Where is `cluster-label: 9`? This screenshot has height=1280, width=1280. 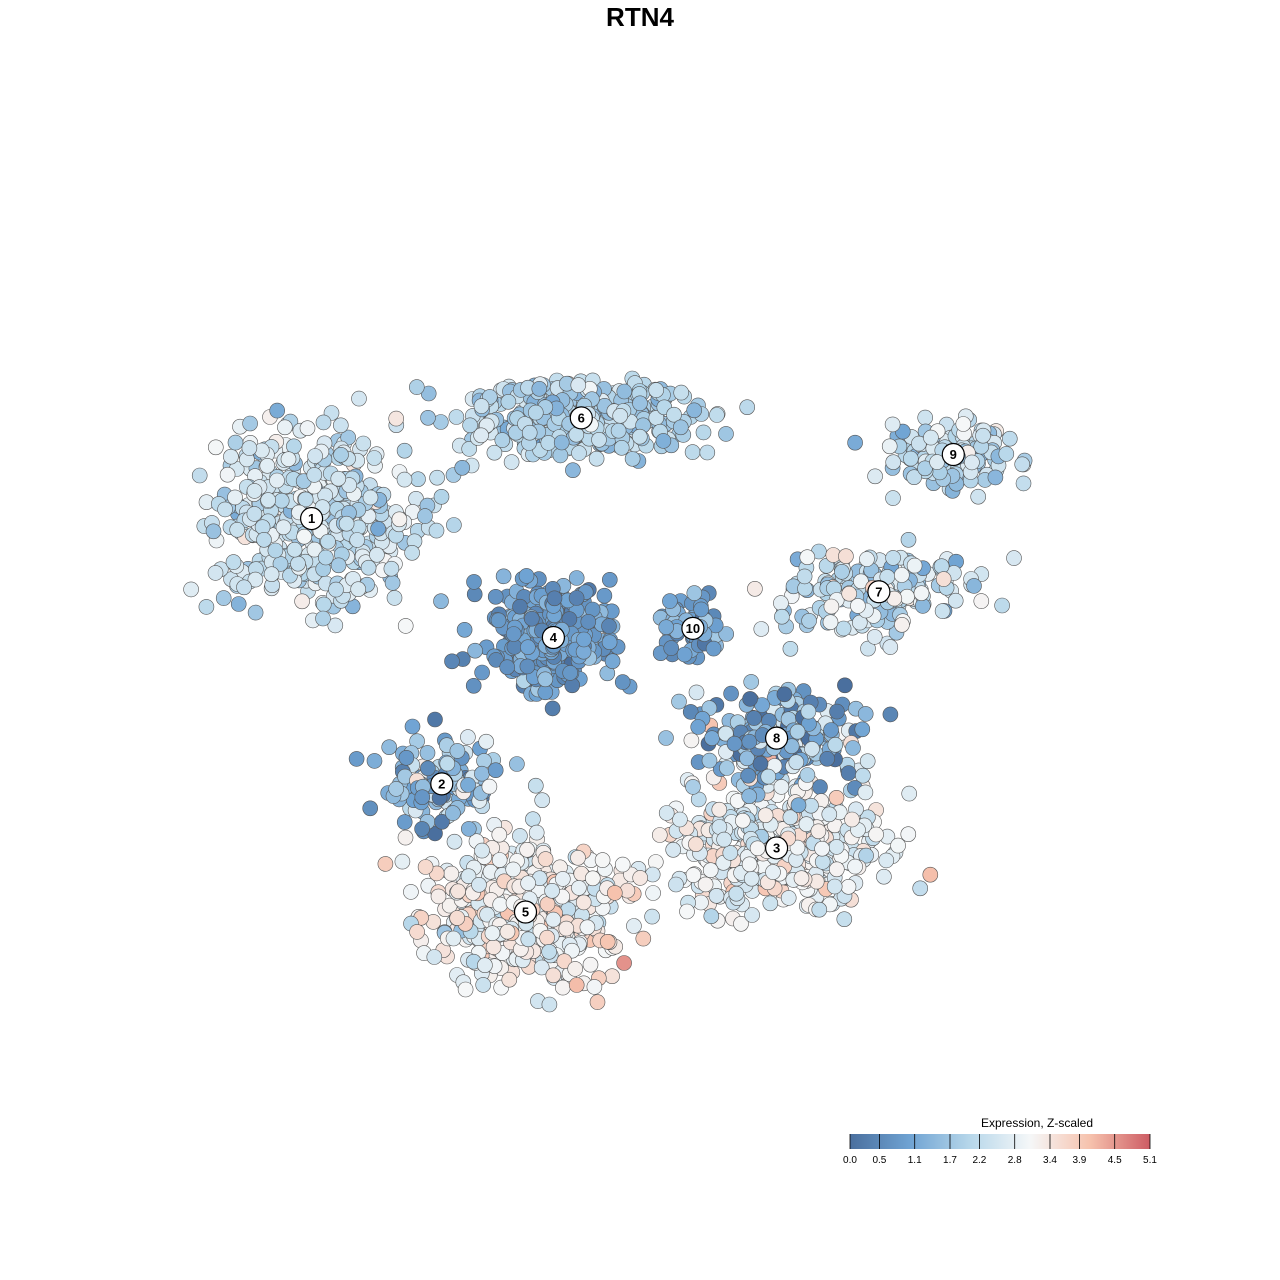
cluster-label: 9 is located at coordinates (953, 454).